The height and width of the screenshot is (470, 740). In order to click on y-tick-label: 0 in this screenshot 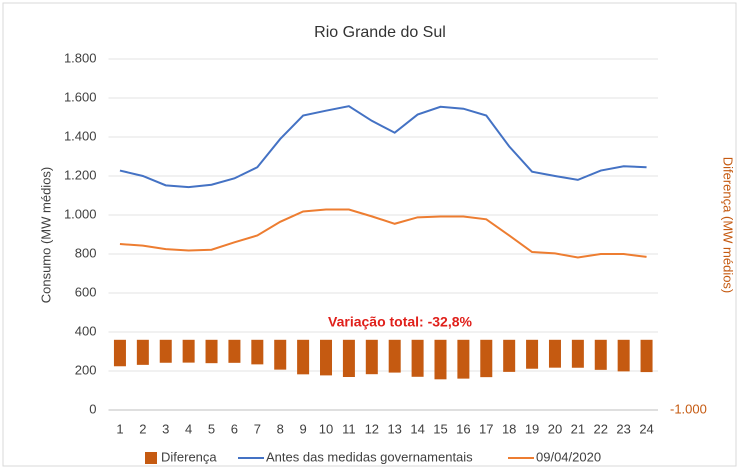, I will do `click(92, 408)`.